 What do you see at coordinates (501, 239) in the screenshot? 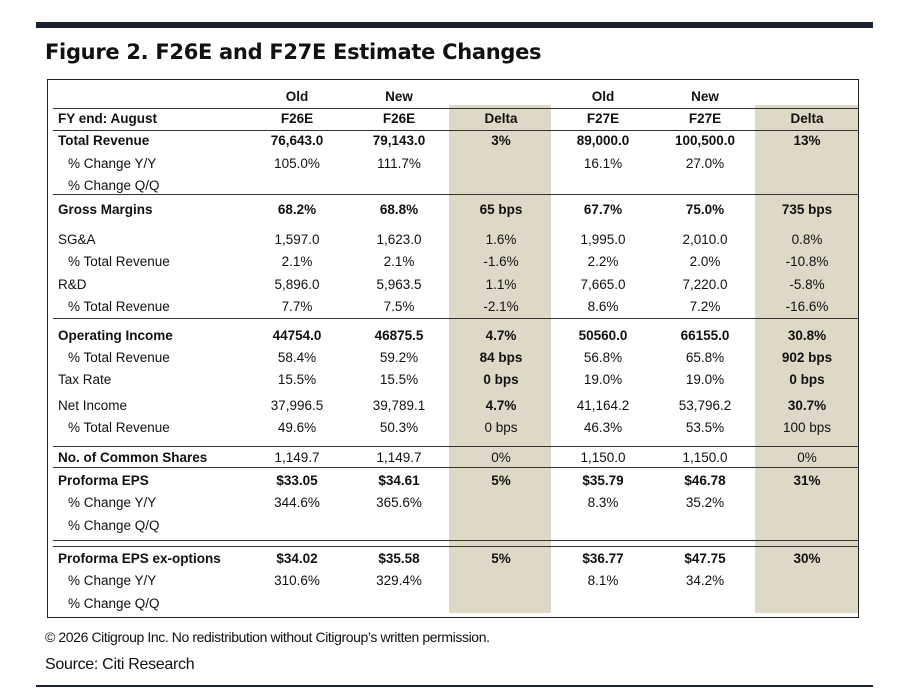
I see `table-cell: 1.6%` at bounding box center [501, 239].